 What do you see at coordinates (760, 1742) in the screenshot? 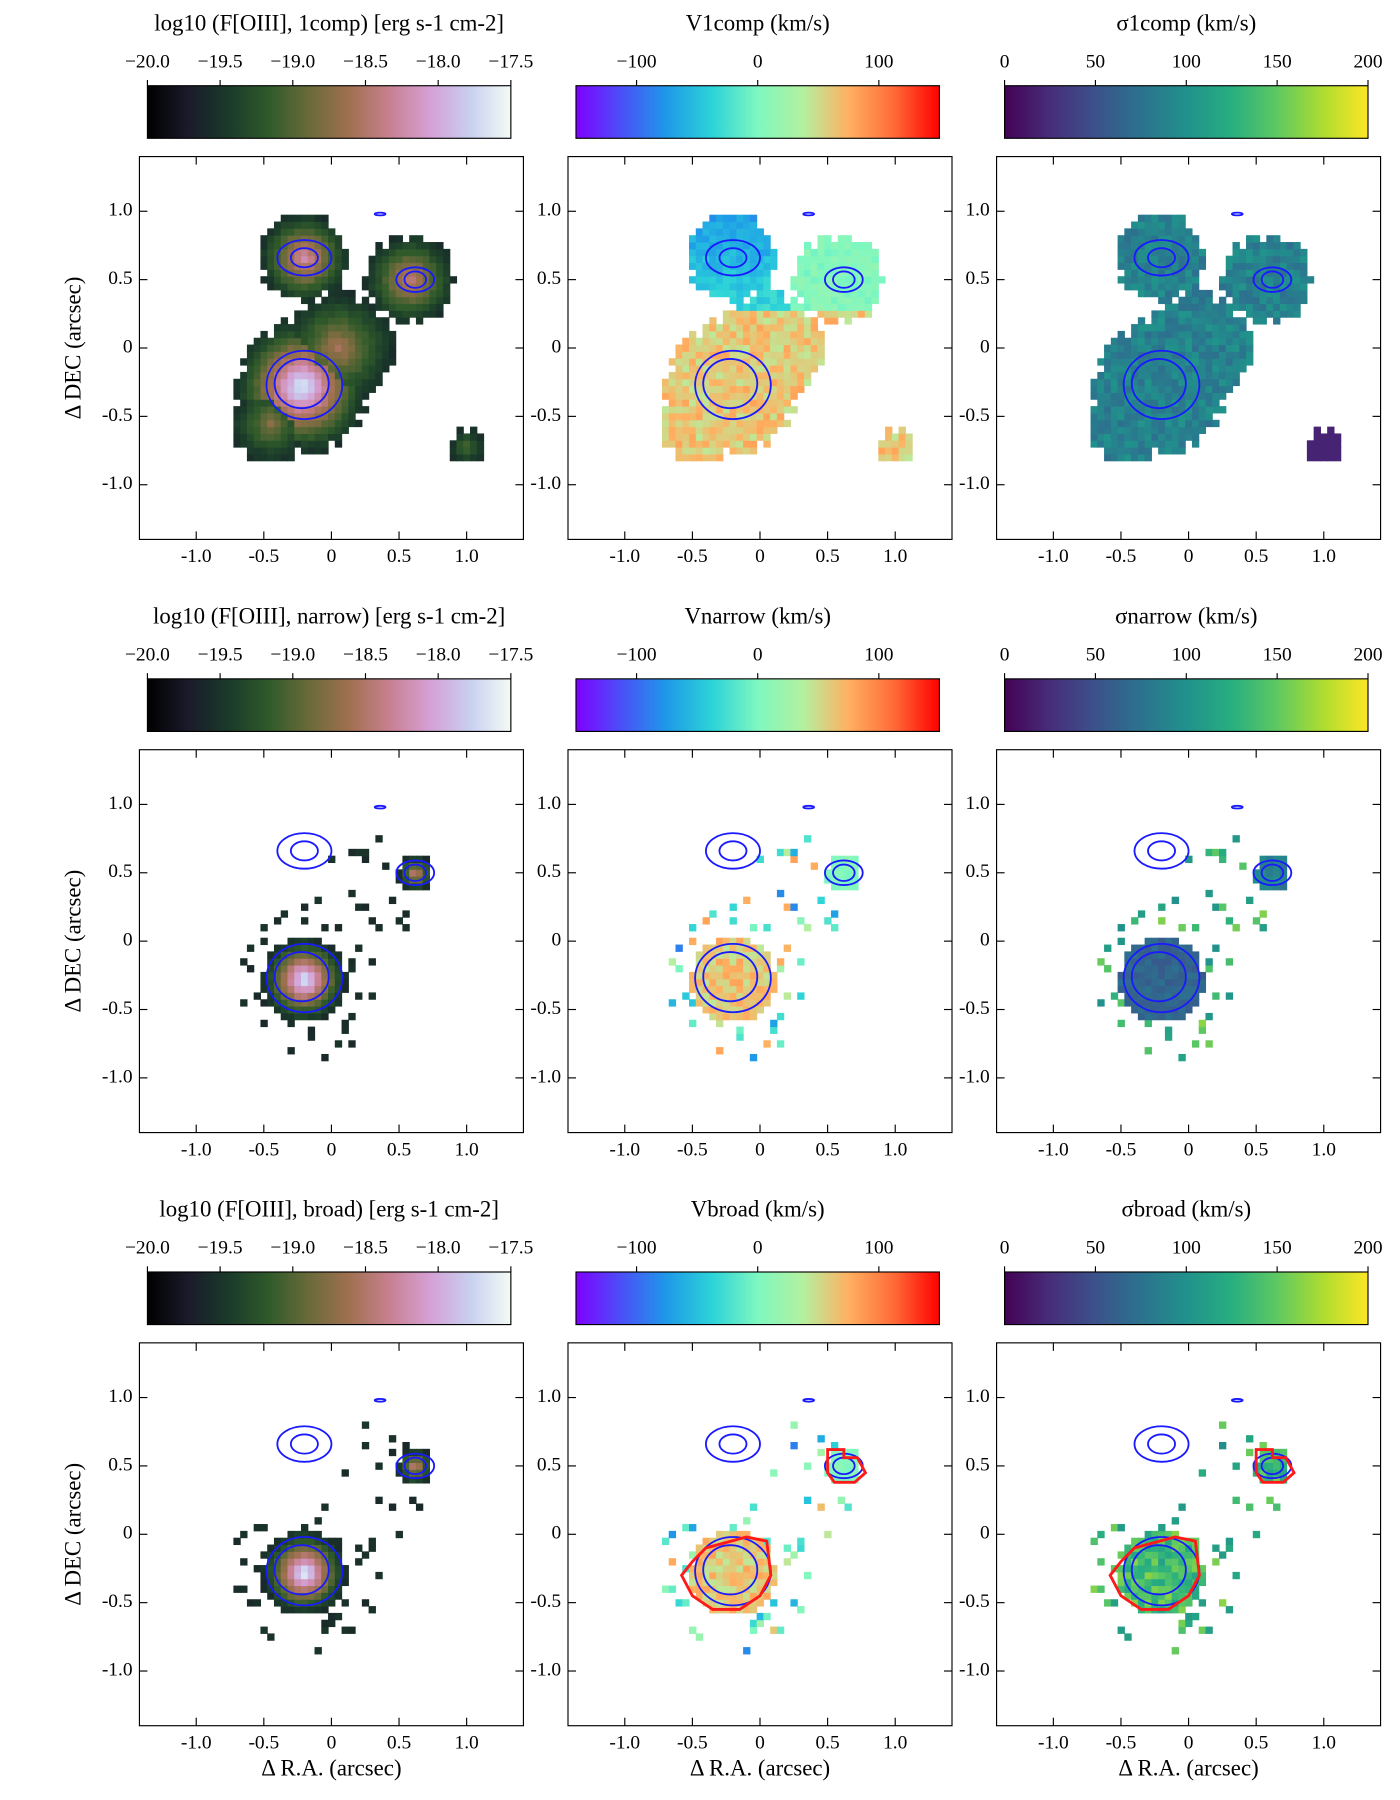
I see `x-tick-label: 0` at bounding box center [760, 1742].